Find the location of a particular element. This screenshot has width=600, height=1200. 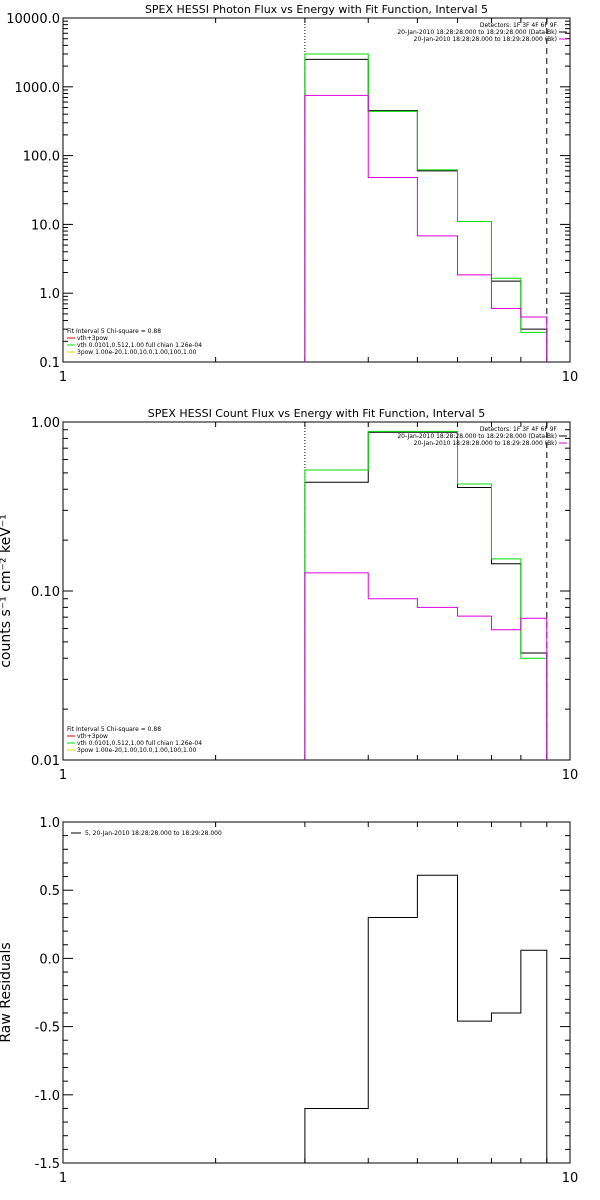

y-tick-label: -0.5 is located at coordinates (47, 1028).